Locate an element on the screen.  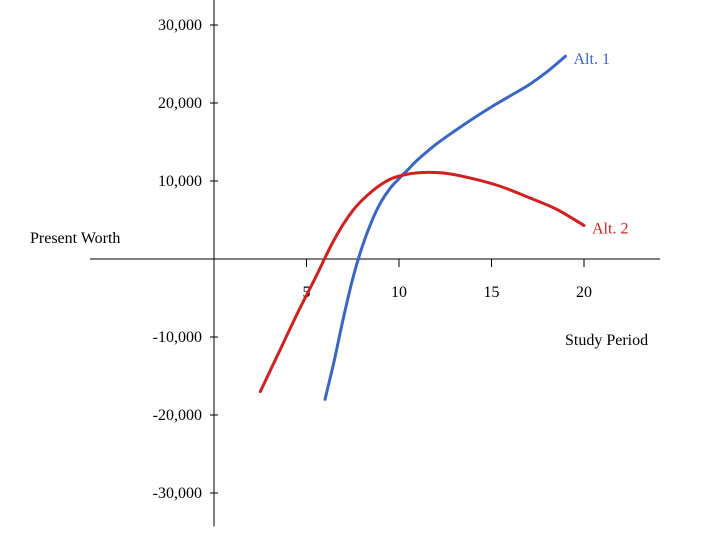
y-tick-label: 10,000 is located at coordinates (180, 181).